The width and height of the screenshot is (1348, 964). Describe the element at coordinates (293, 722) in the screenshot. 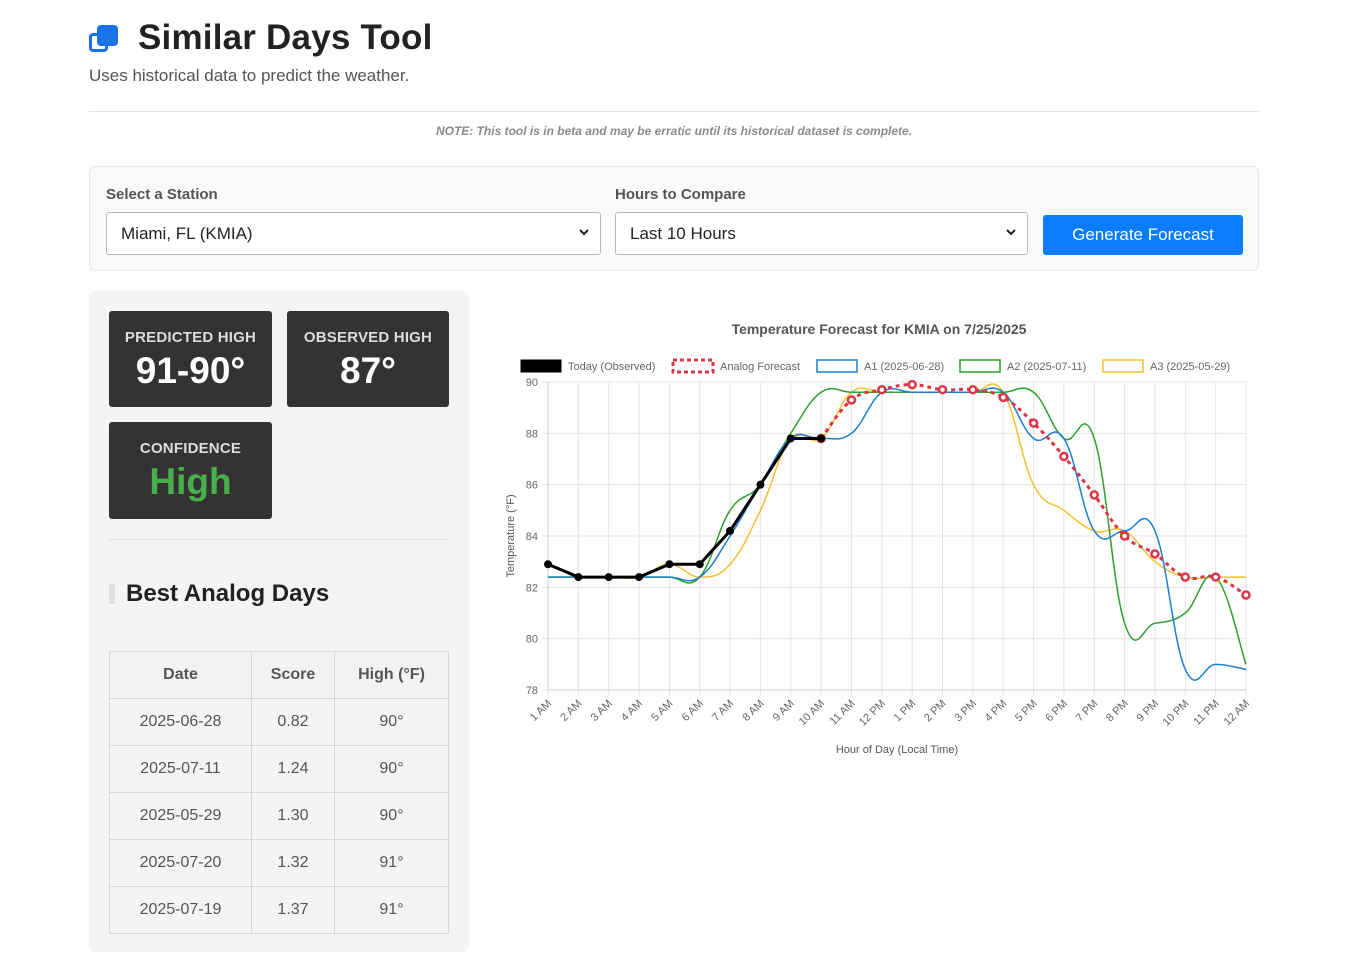

I see `cell-score: 0.82` at that location.